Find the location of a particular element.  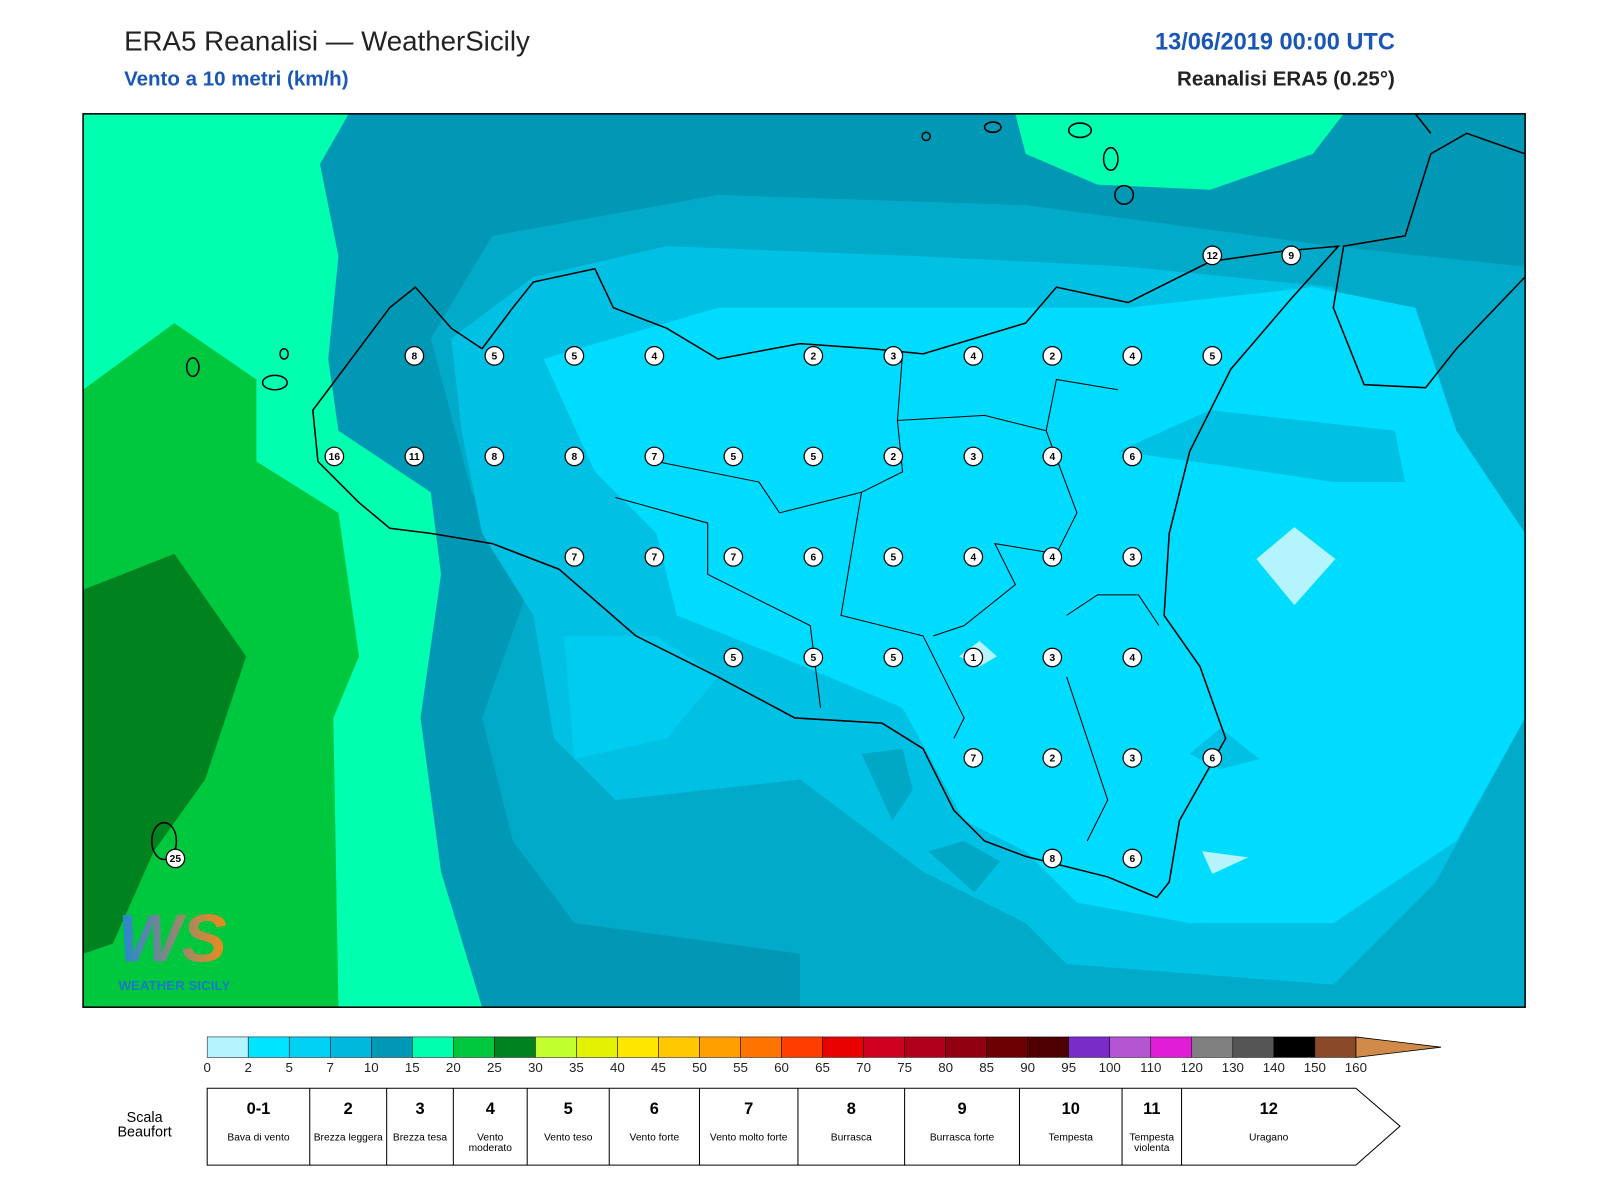

beaufort-name-box: Vento moderato is located at coordinates (490, 1143).